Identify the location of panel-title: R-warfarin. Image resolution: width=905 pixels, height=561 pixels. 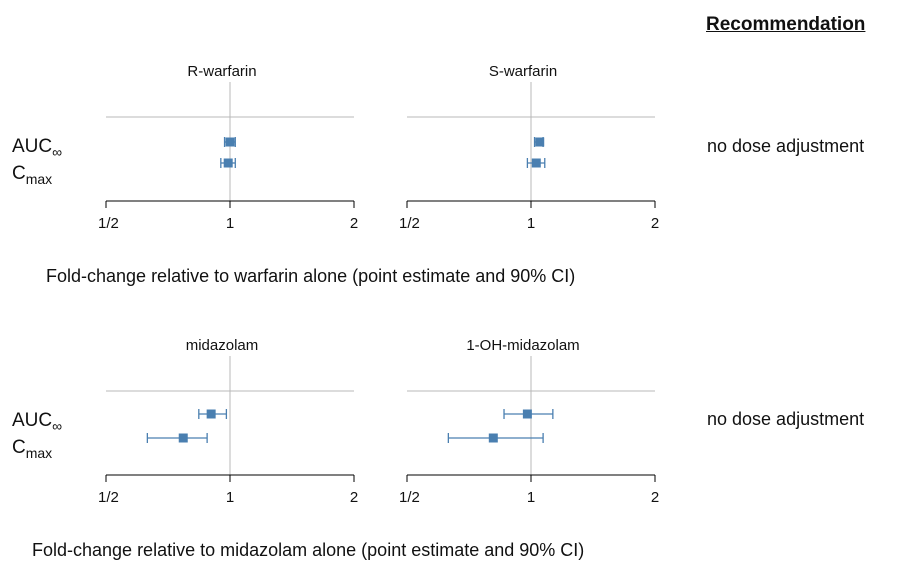
(221, 71).